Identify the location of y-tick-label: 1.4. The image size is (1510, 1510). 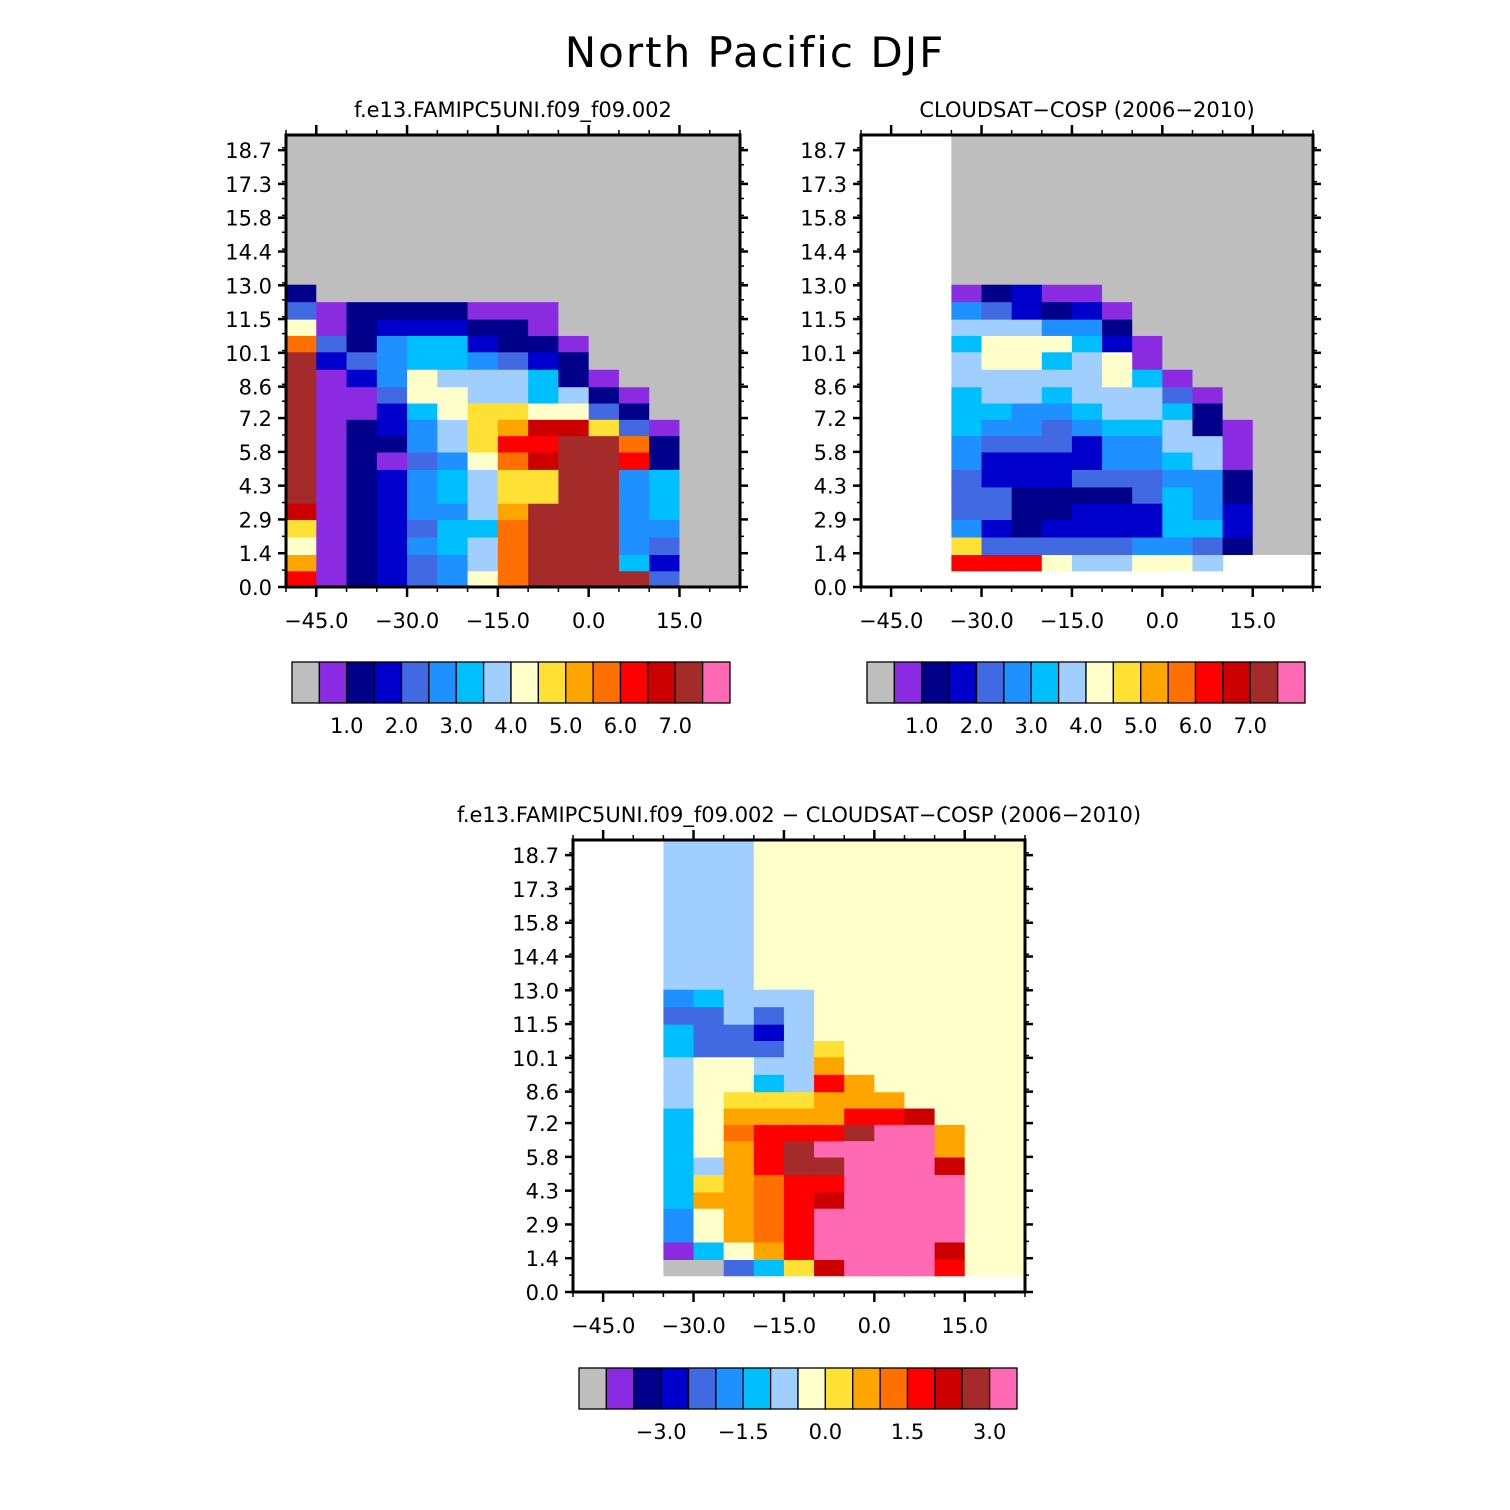
(255, 554).